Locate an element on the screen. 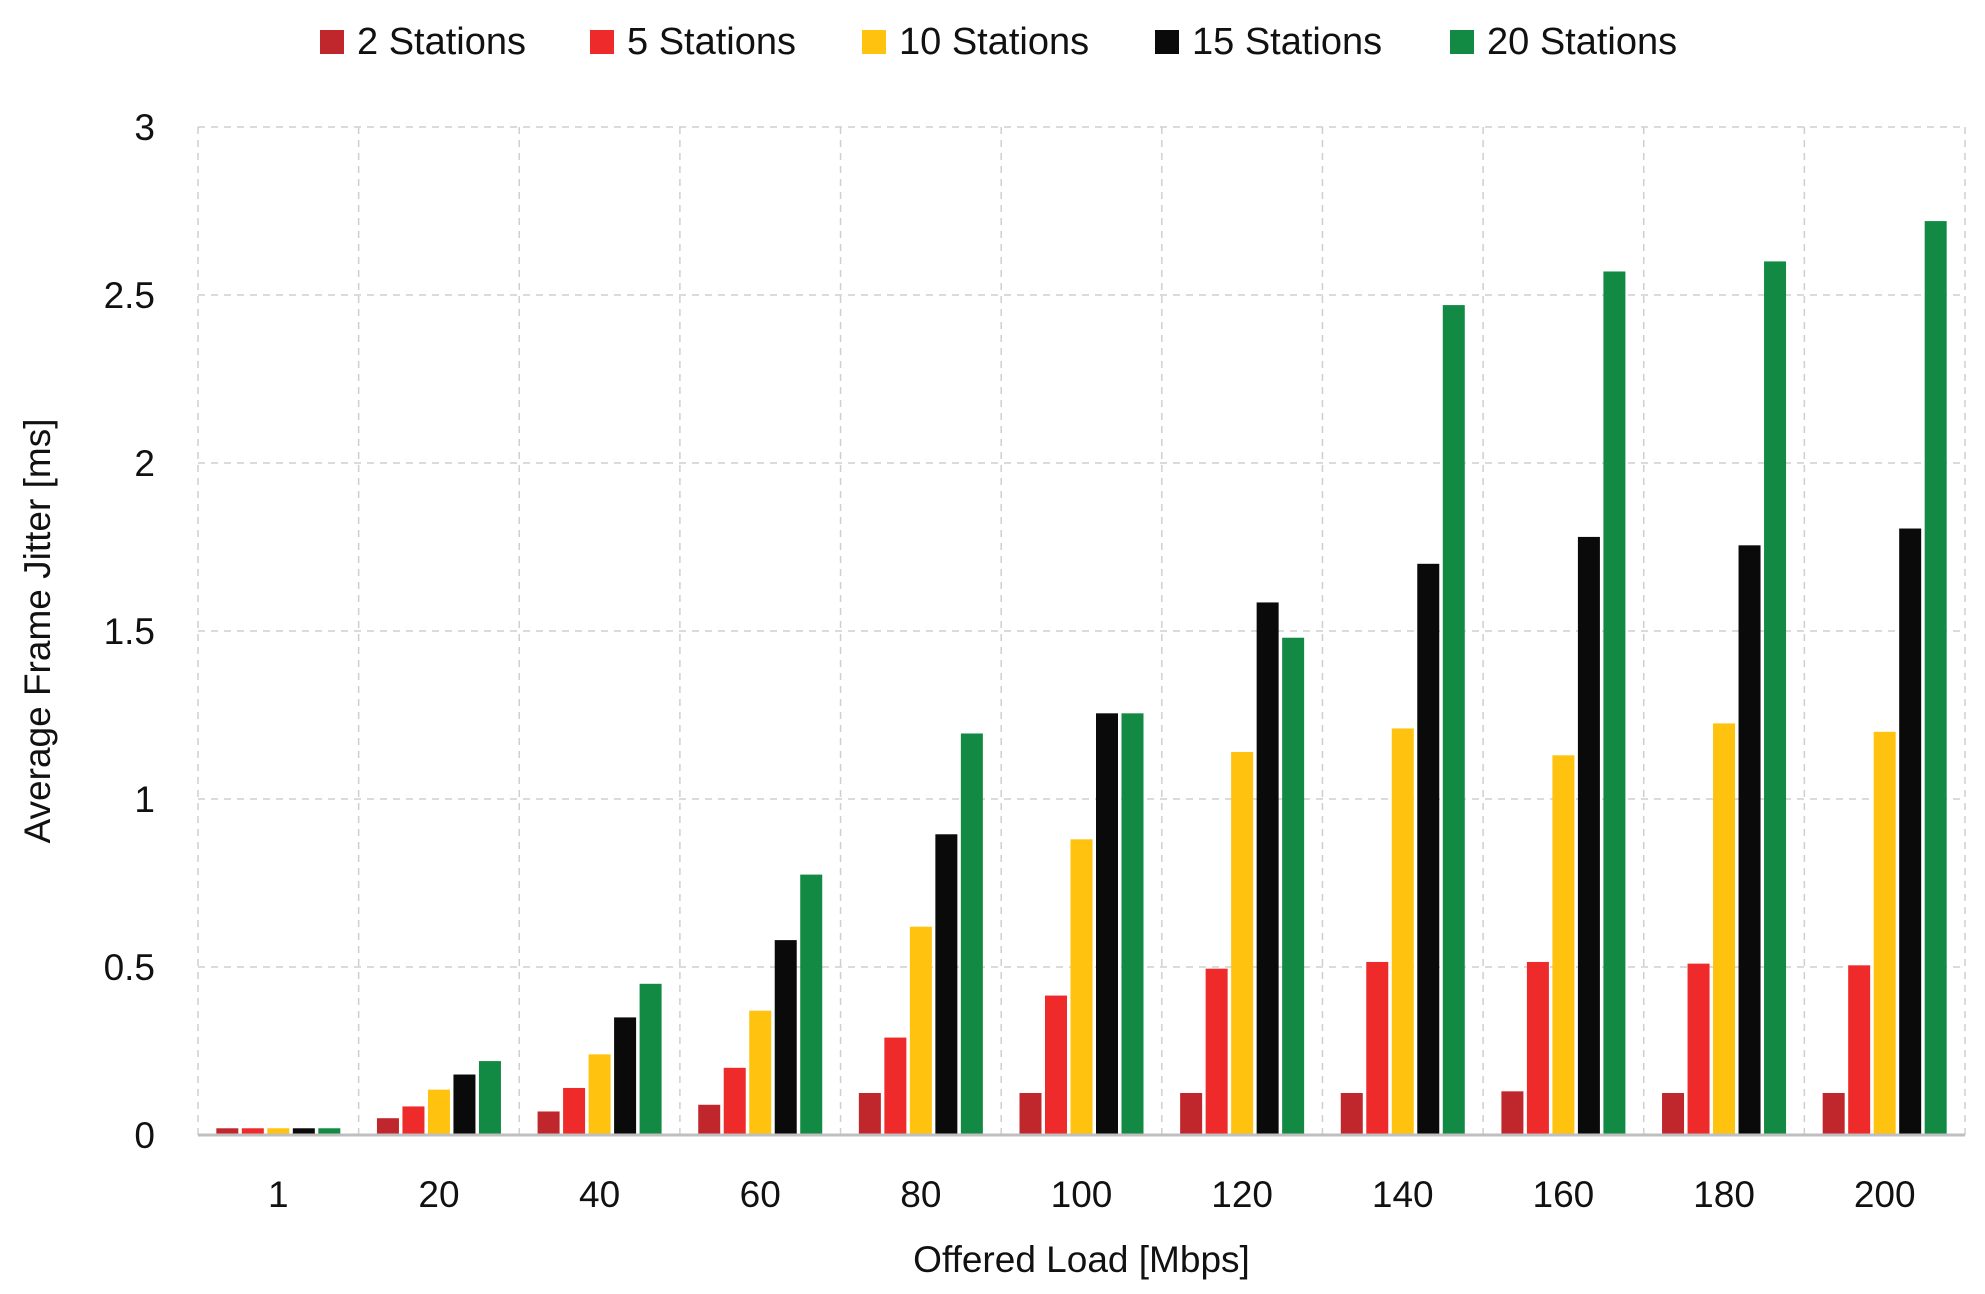 This screenshot has height=1294, width=1985. legend-label: 15 Stations is located at coordinates (1287, 42).